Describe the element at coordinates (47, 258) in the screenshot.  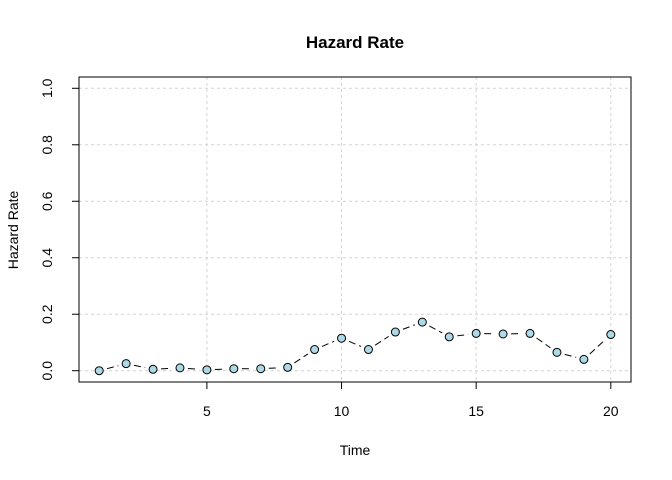
I see `y-tick-label-2: 0.4` at that location.